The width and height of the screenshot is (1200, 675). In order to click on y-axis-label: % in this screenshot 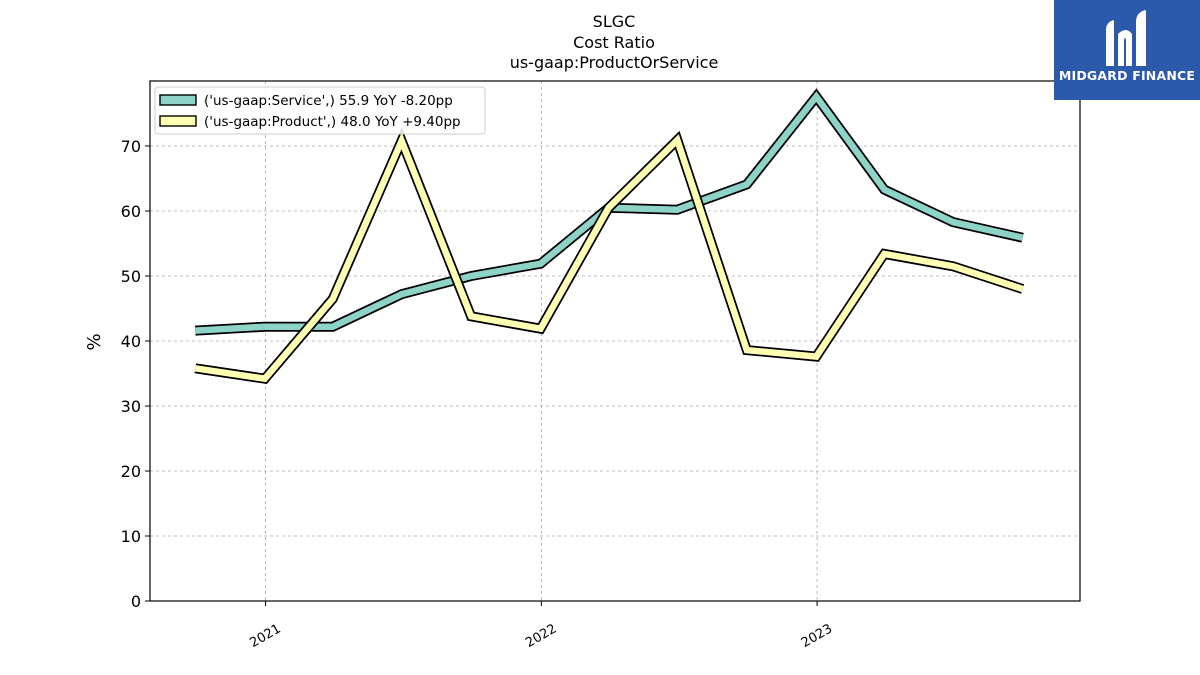, I will do `click(94, 341)`.